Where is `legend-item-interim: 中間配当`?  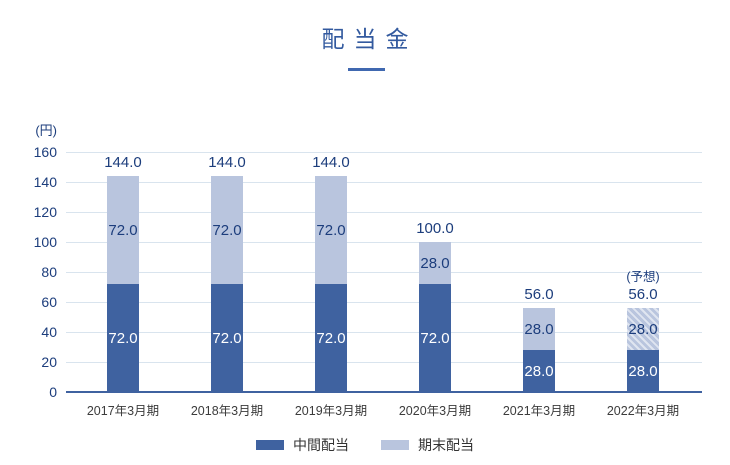
legend-item-interim: 中間配当 is located at coordinates (302, 445).